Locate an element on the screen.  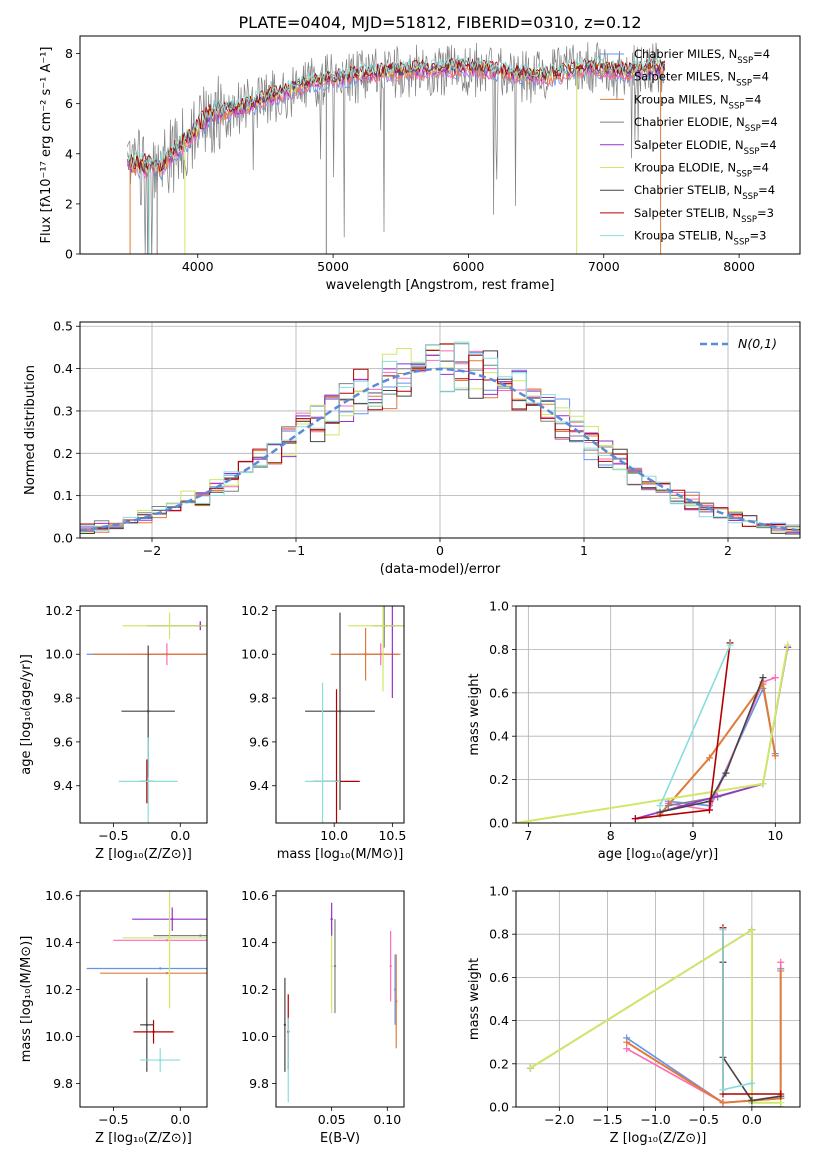
legend-label: Chabrier ELODIE, NSSP=4 is located at coordinates (706, 124).